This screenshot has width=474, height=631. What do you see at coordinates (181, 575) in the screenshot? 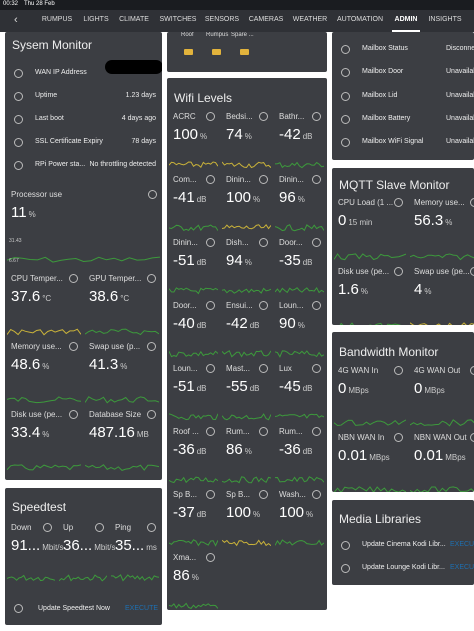
I see `tile-value: 86` at bounding box center [181, 575].